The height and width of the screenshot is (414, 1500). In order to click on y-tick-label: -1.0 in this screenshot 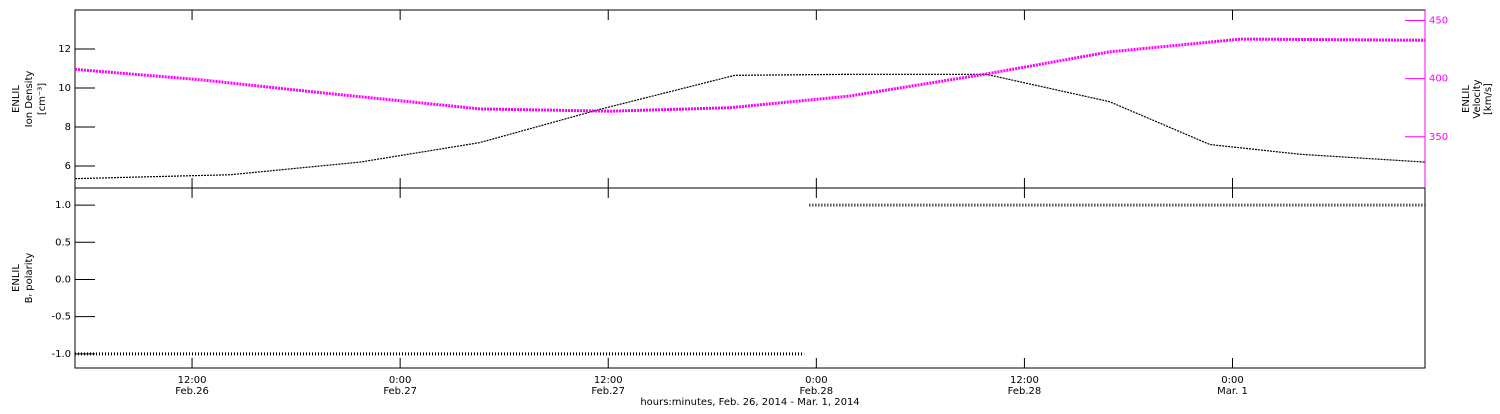, I will do `click(61, 354)`.